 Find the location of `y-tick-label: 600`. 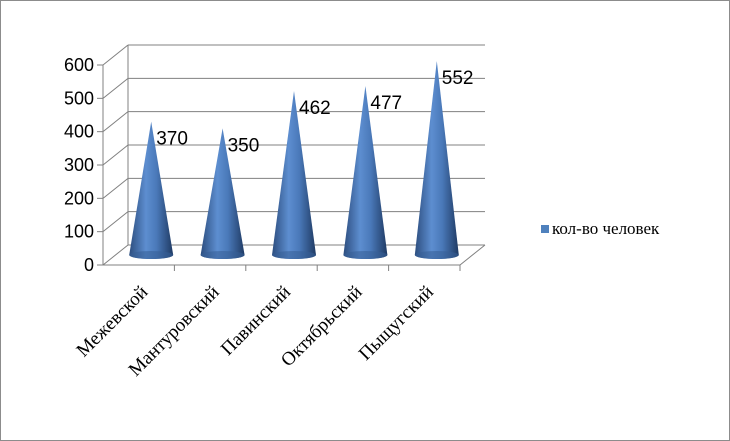

y-tick-label: 600 is located at coordinates (79, 65).